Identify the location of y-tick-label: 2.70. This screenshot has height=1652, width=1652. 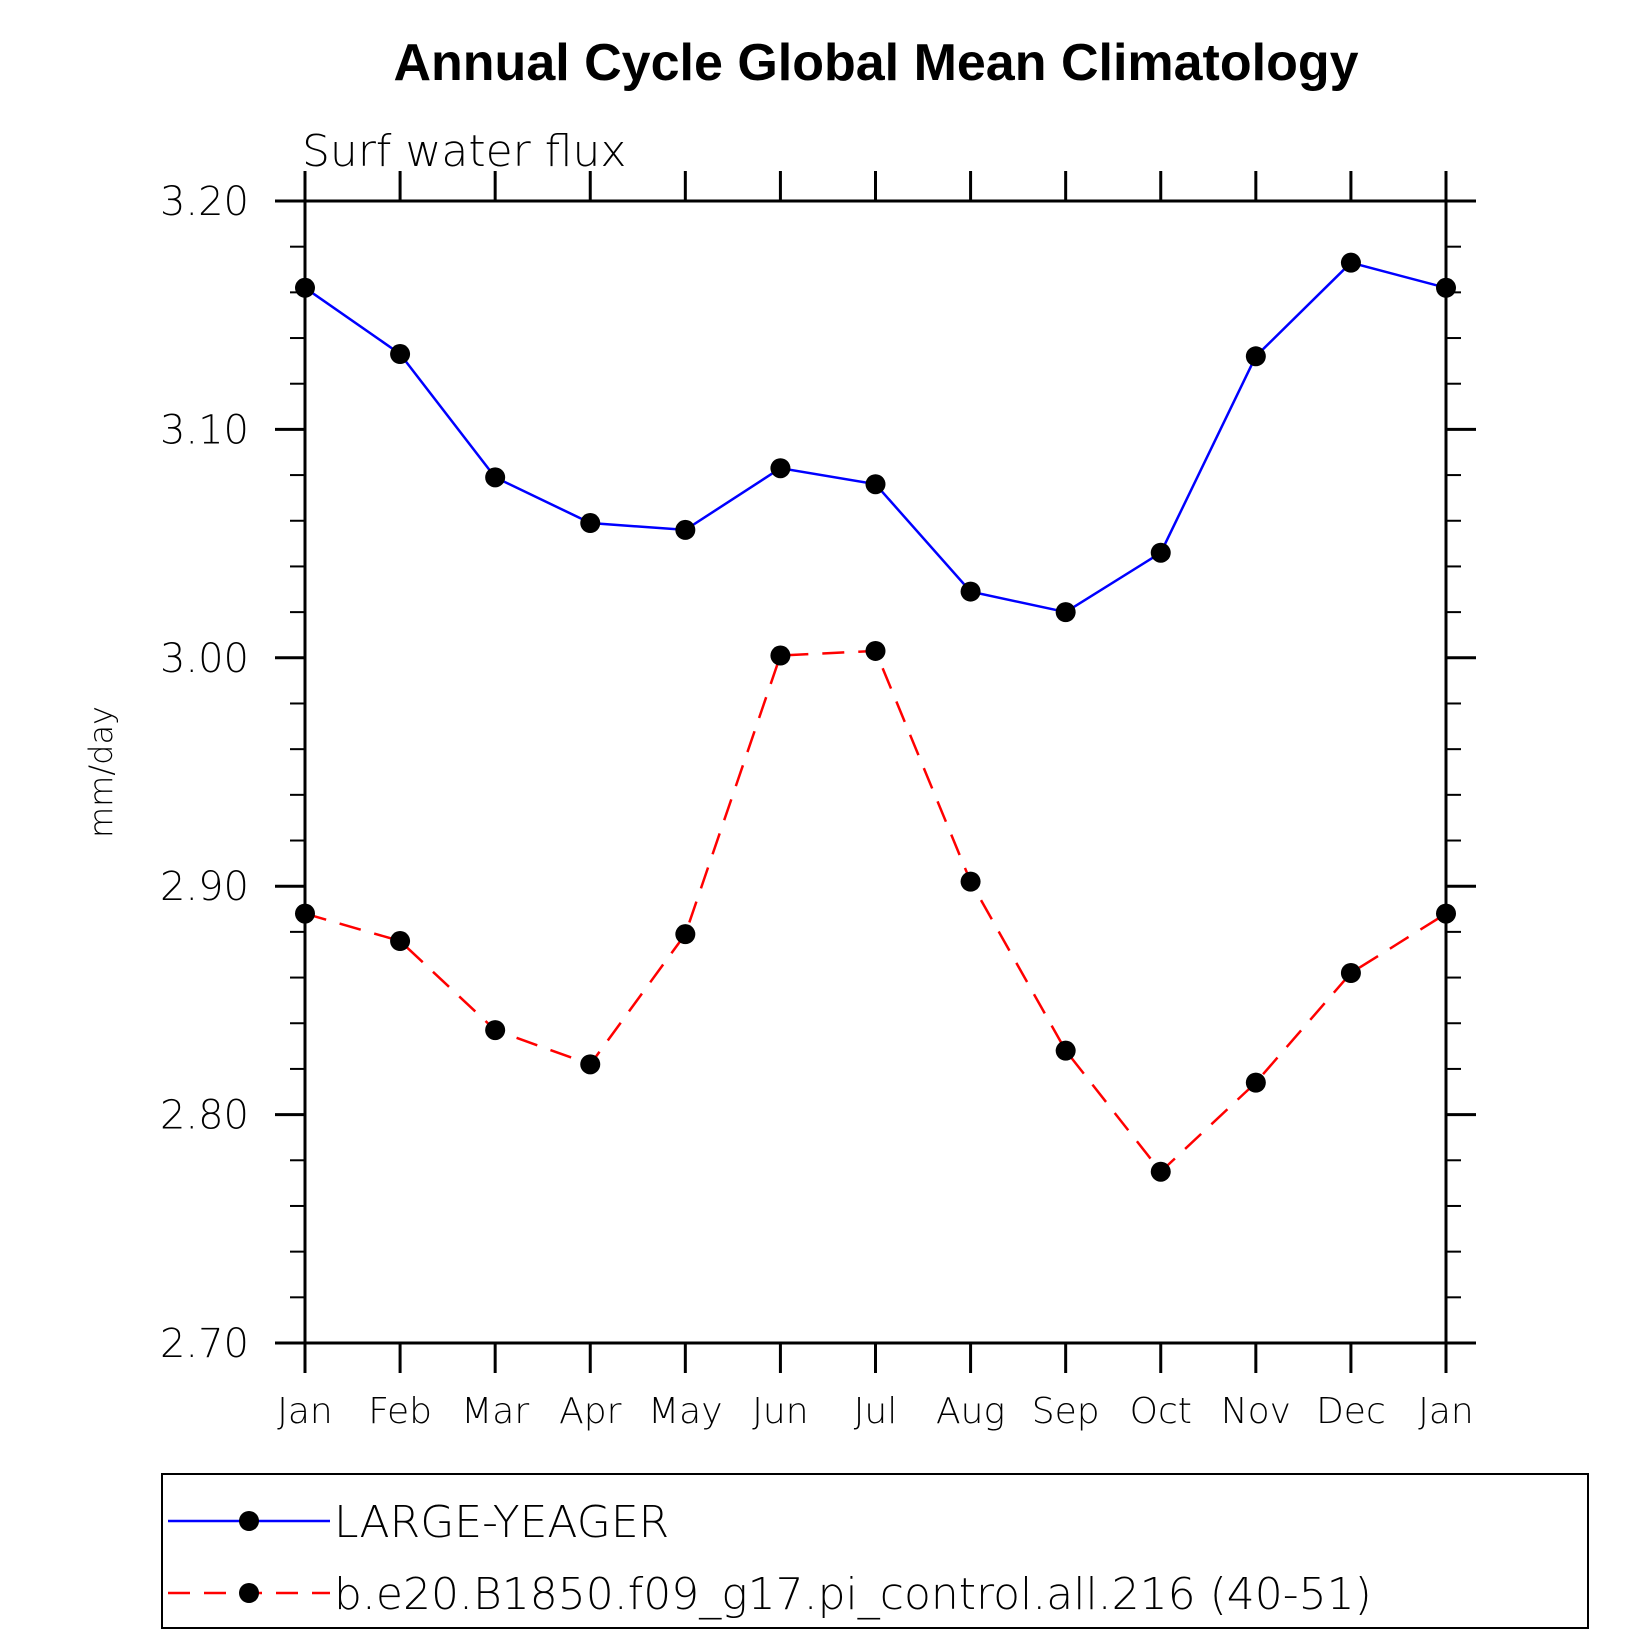
(204, 1344).